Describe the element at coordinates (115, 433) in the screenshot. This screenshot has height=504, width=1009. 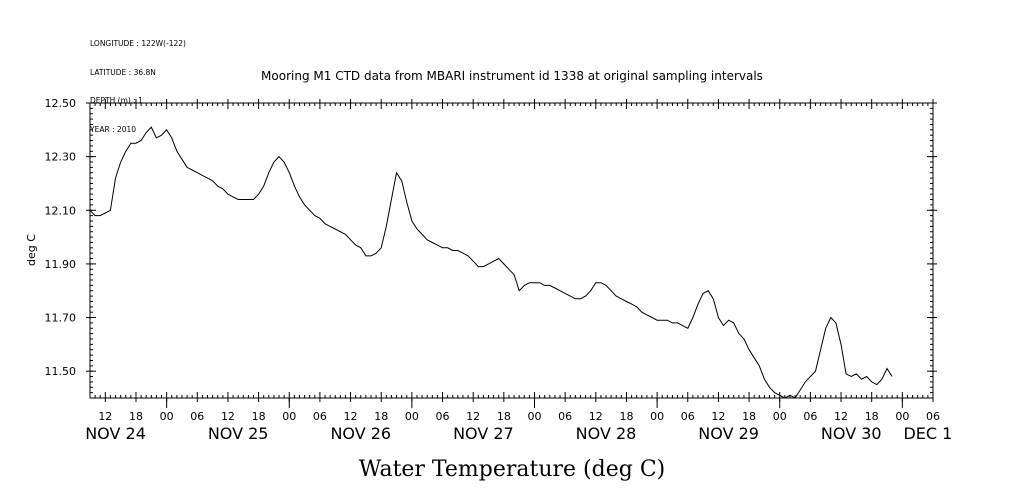
I see `x-day-label: NOV 24` at that location.